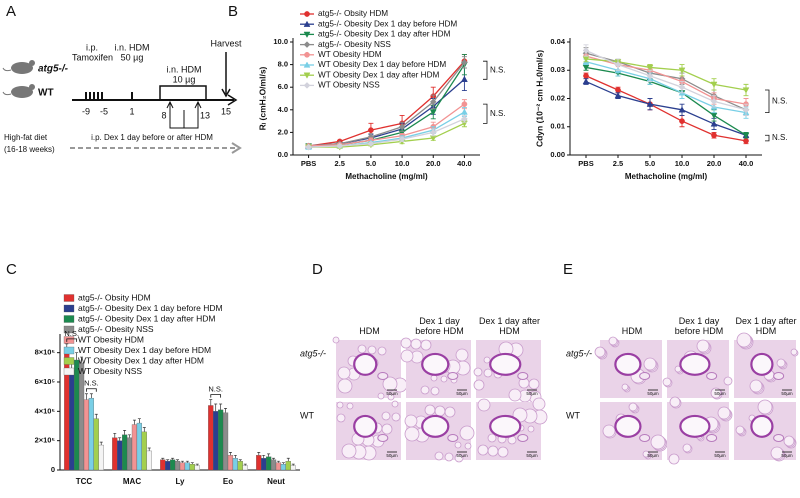  Describe the element at coordinates (283, 109) in the screenshot. I see `y-tick-label: 4.0` at that location.